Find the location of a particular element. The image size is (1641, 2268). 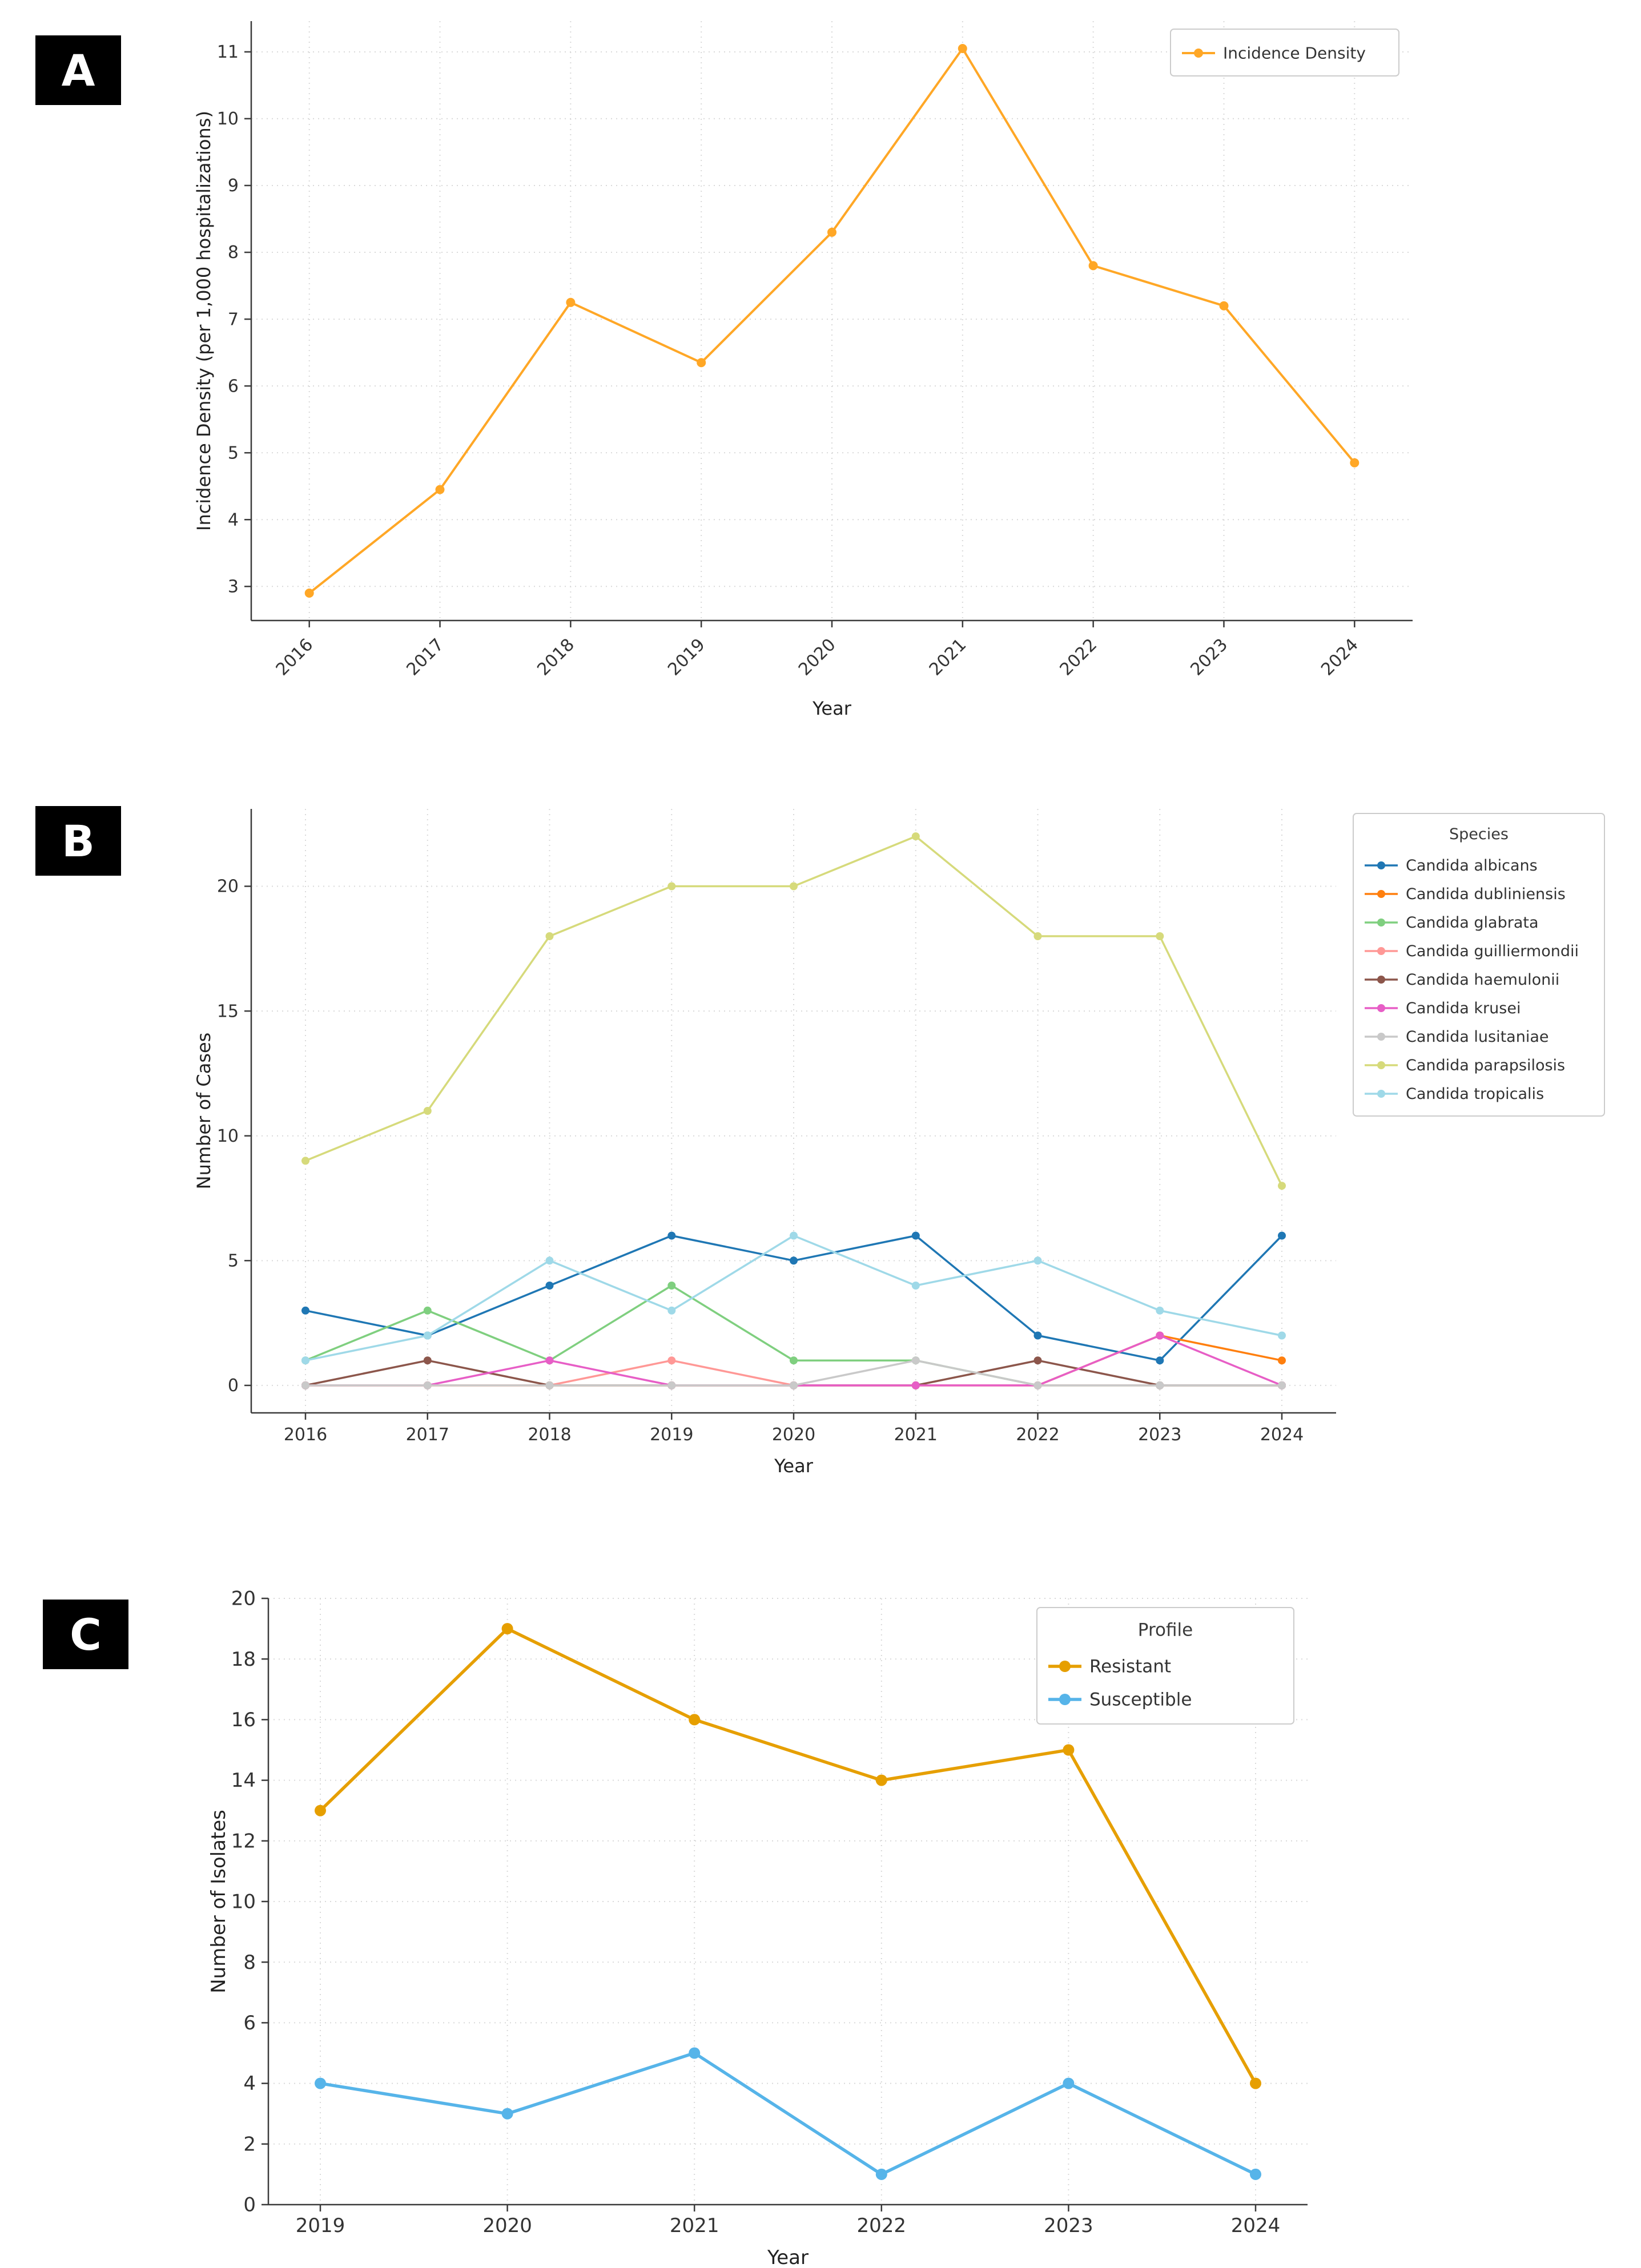

y-tick-label: 10 is located at coordinates (243, 1902).